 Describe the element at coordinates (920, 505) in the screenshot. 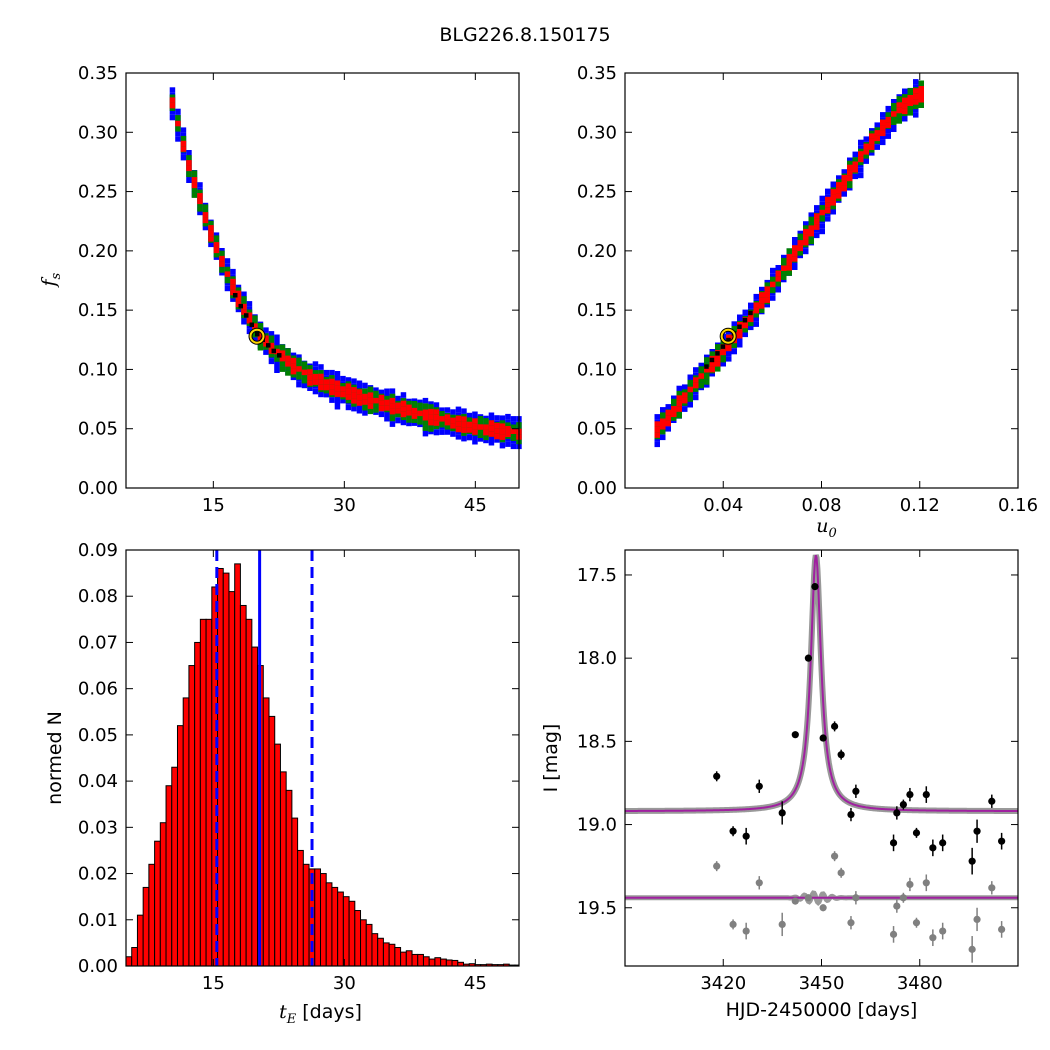

I see `x-tick-label: 0.12` at that location.